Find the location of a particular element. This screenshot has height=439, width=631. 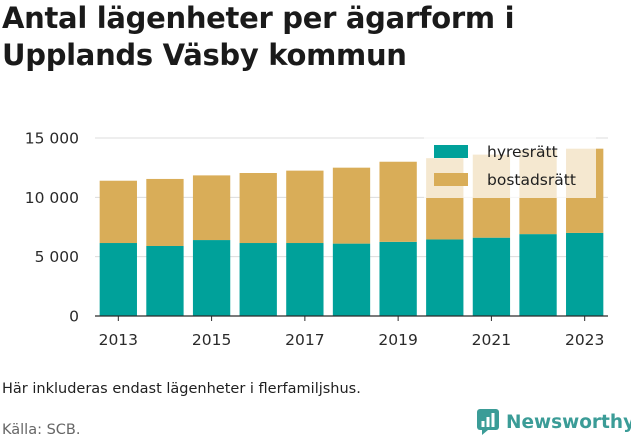

x-tick-label: 2013 is located at coordinates (118, 340).